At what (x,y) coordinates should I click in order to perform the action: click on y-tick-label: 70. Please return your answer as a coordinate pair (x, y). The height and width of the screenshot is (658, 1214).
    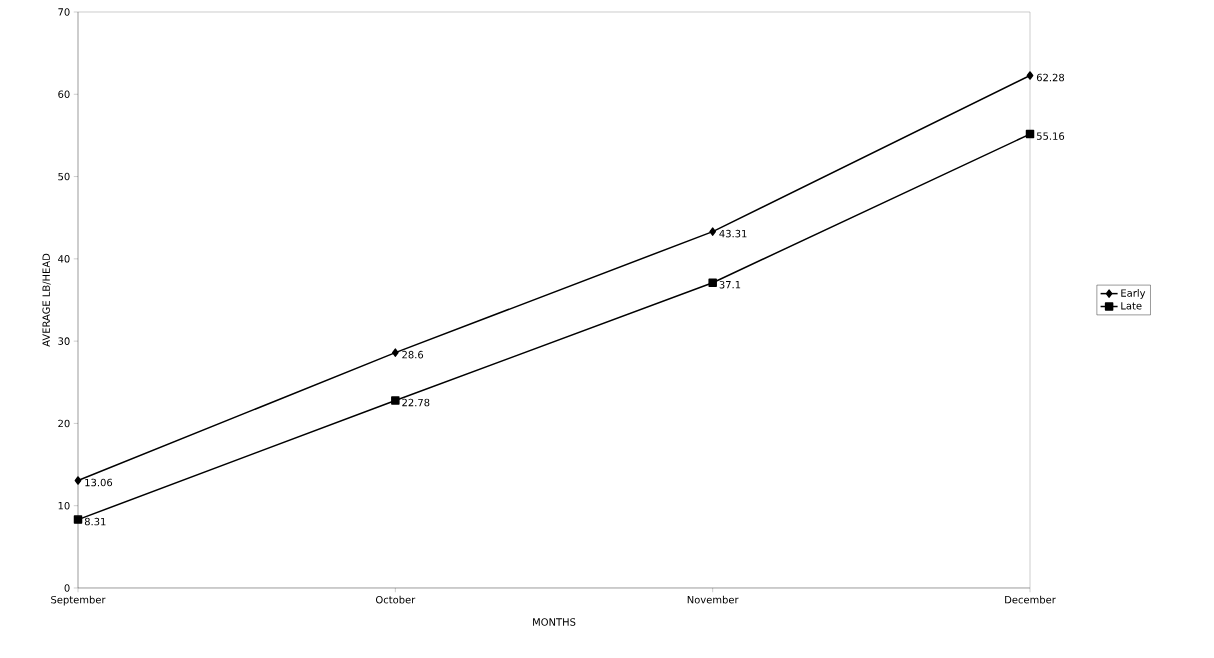
    Looking at the image, I should click on (64, 12).